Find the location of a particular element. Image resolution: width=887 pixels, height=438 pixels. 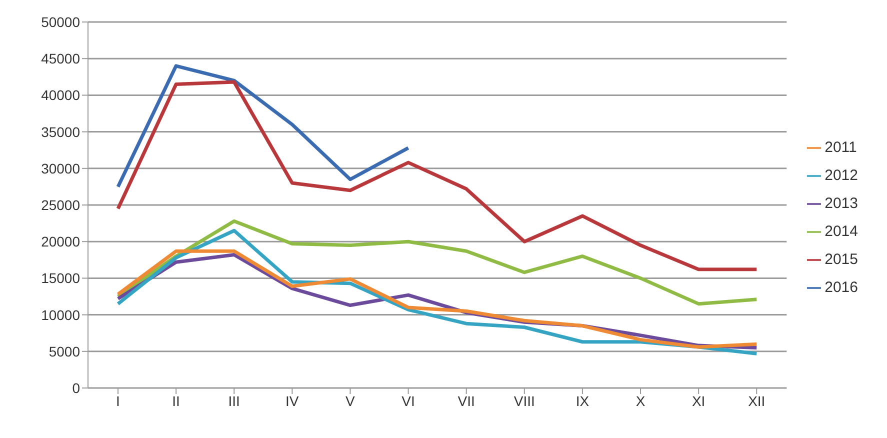

x-tick-label: I is located at coordinates (118, 400).